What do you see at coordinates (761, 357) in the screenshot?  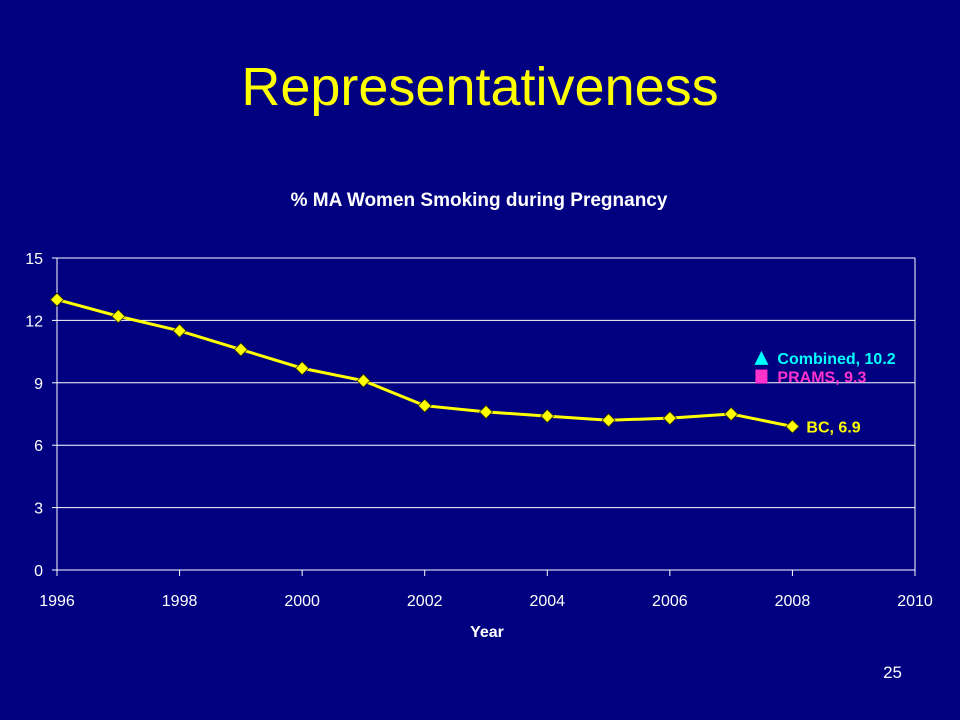 I see `data-point-combined-2008` at bounding box center [761, 357].